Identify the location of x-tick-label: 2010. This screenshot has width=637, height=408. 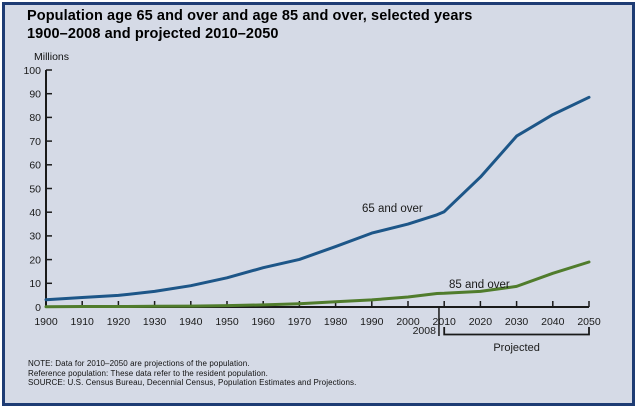
(445, 322).